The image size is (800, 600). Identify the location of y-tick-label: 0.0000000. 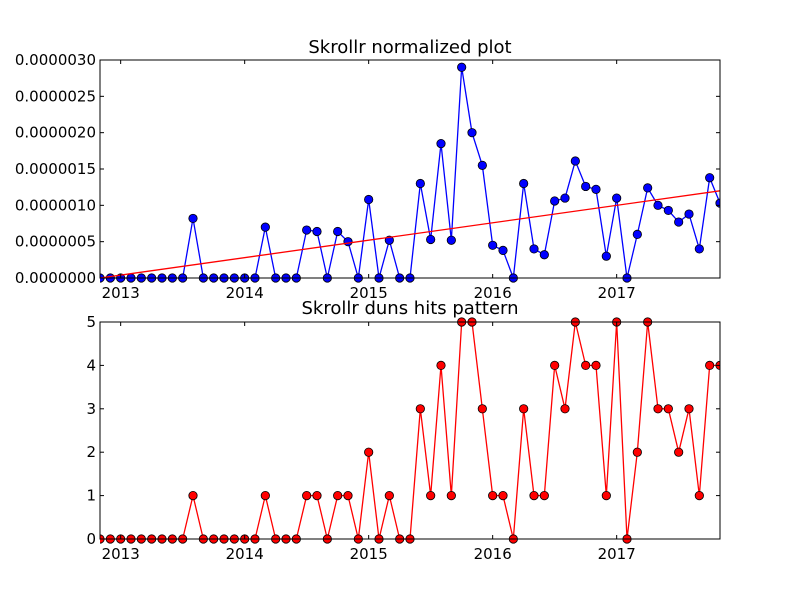
(55, 278).